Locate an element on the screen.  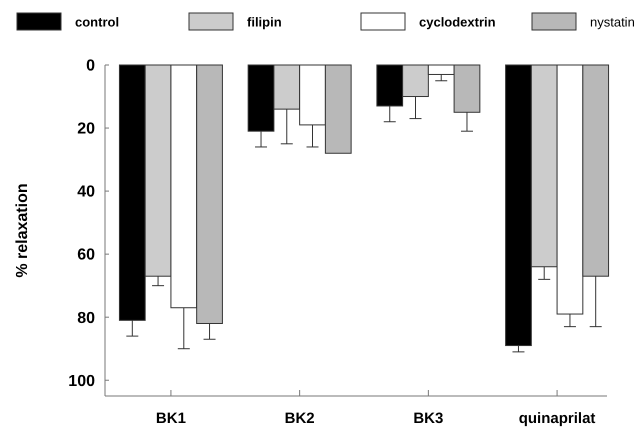
legend-label: cyclodextrin is located at coordinates (457, 22).